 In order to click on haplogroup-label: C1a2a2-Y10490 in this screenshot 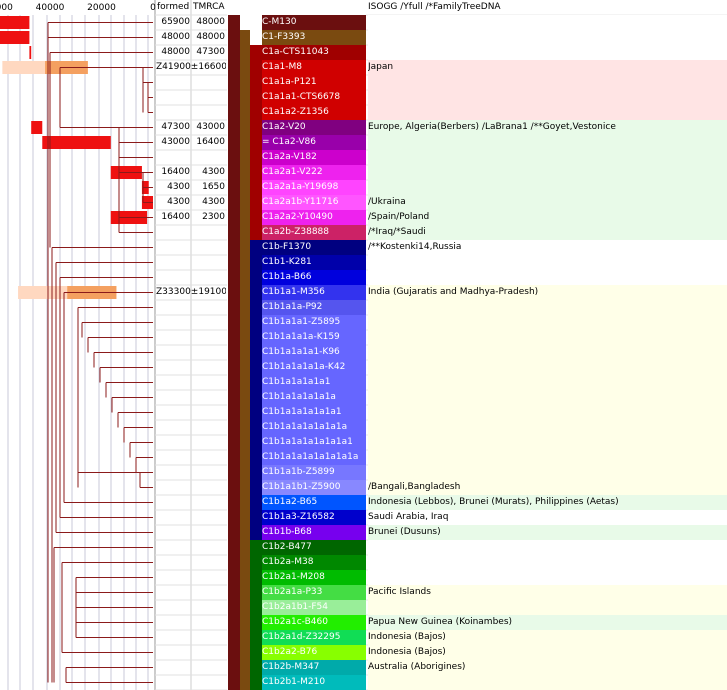, I will do `click(314, 217)`.